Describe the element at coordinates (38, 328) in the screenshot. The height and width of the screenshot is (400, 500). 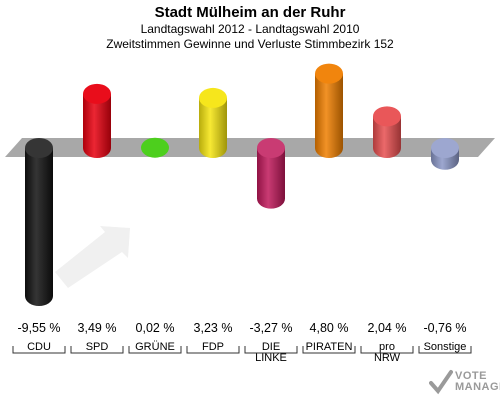
I see `value-label: -9,55 %` at that location.